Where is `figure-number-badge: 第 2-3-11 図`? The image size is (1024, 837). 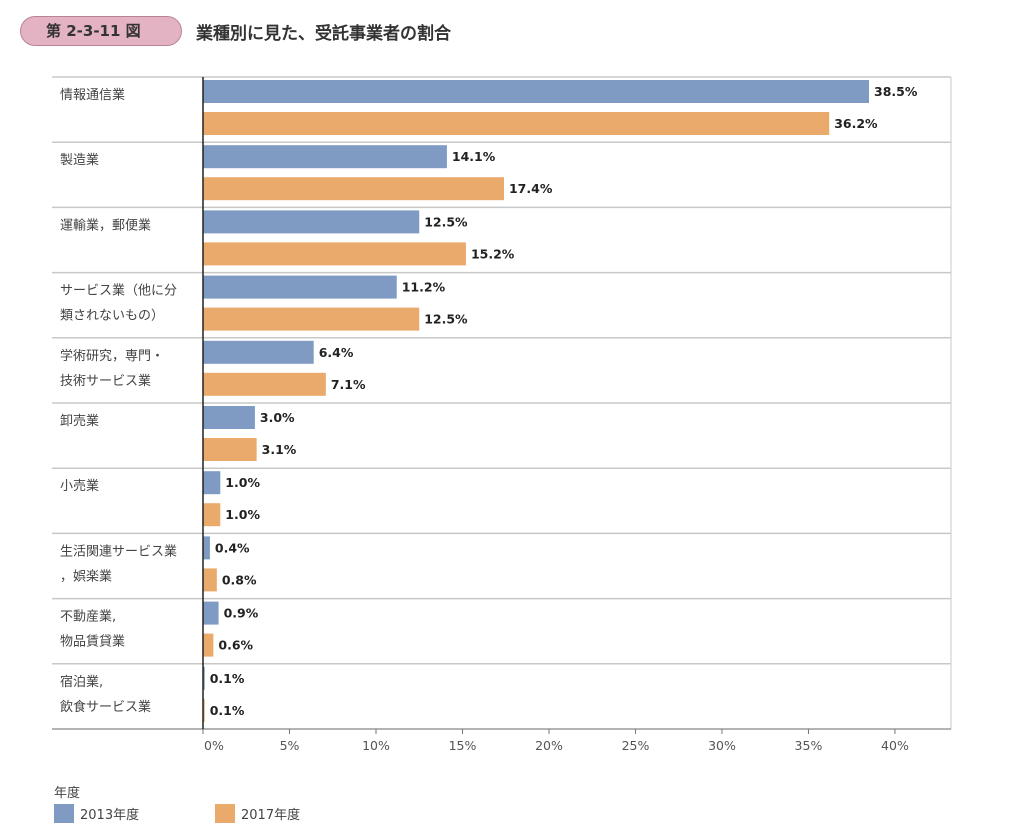
figure-number-badge: 第 2-3-11 図 is located at coordinates (101, 31).